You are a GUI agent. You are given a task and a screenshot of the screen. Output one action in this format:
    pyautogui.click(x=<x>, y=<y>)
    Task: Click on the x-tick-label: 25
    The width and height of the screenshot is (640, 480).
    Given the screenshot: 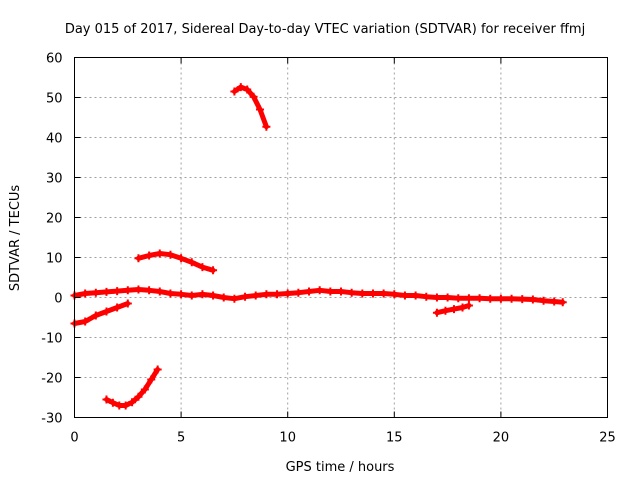 What is the action you would take?
    pyautogui.click(x=607, y=438)
    